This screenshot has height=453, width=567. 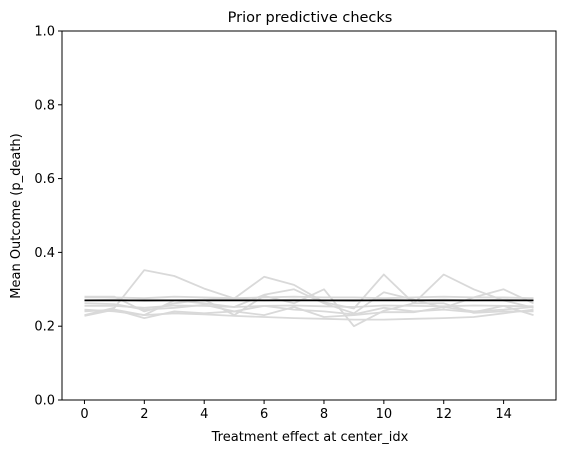 What do you see at coordinates (204, 414) in the screenshot?
I see `x-tick-label: 4` at bounding box center [204, 414].